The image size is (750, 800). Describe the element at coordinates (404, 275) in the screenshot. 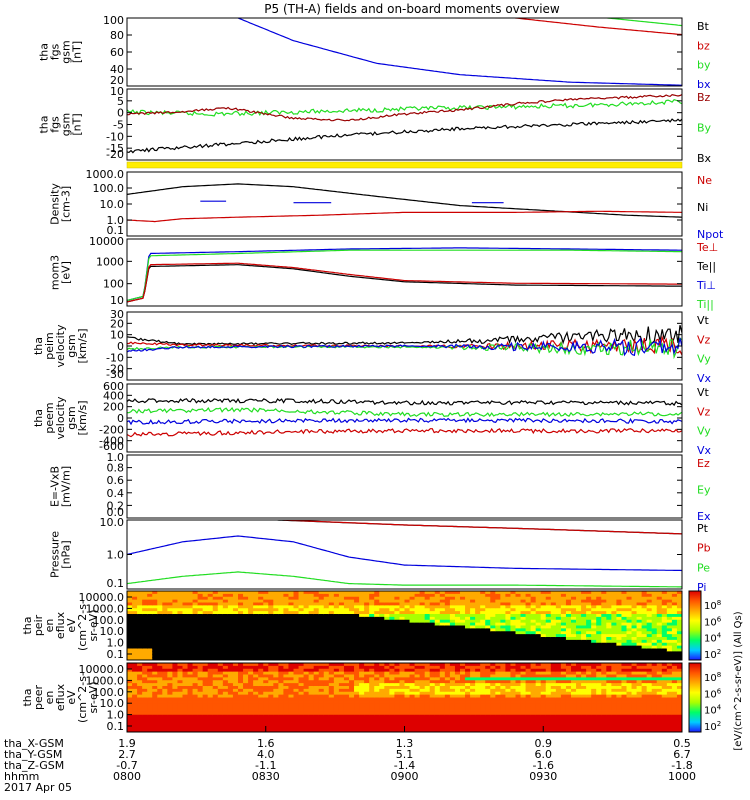

I see `series-group` at that location.